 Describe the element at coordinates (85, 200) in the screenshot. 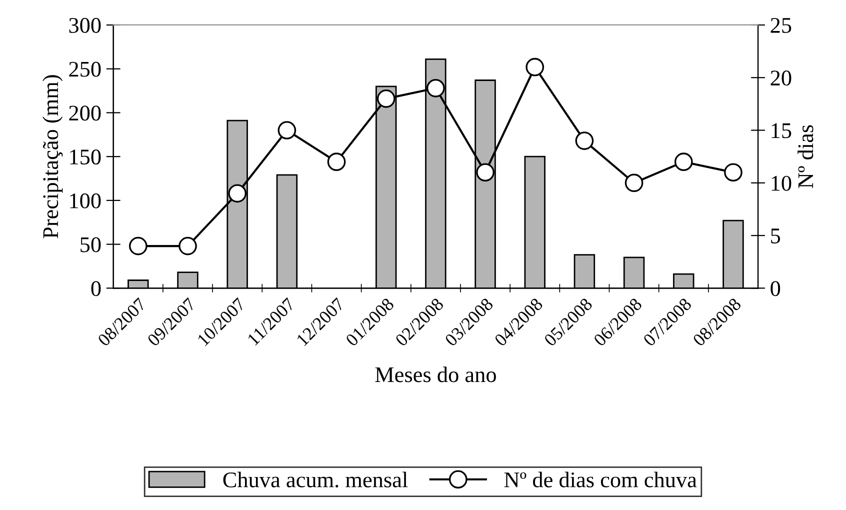

I see `y-tick-label: 100` at that location.